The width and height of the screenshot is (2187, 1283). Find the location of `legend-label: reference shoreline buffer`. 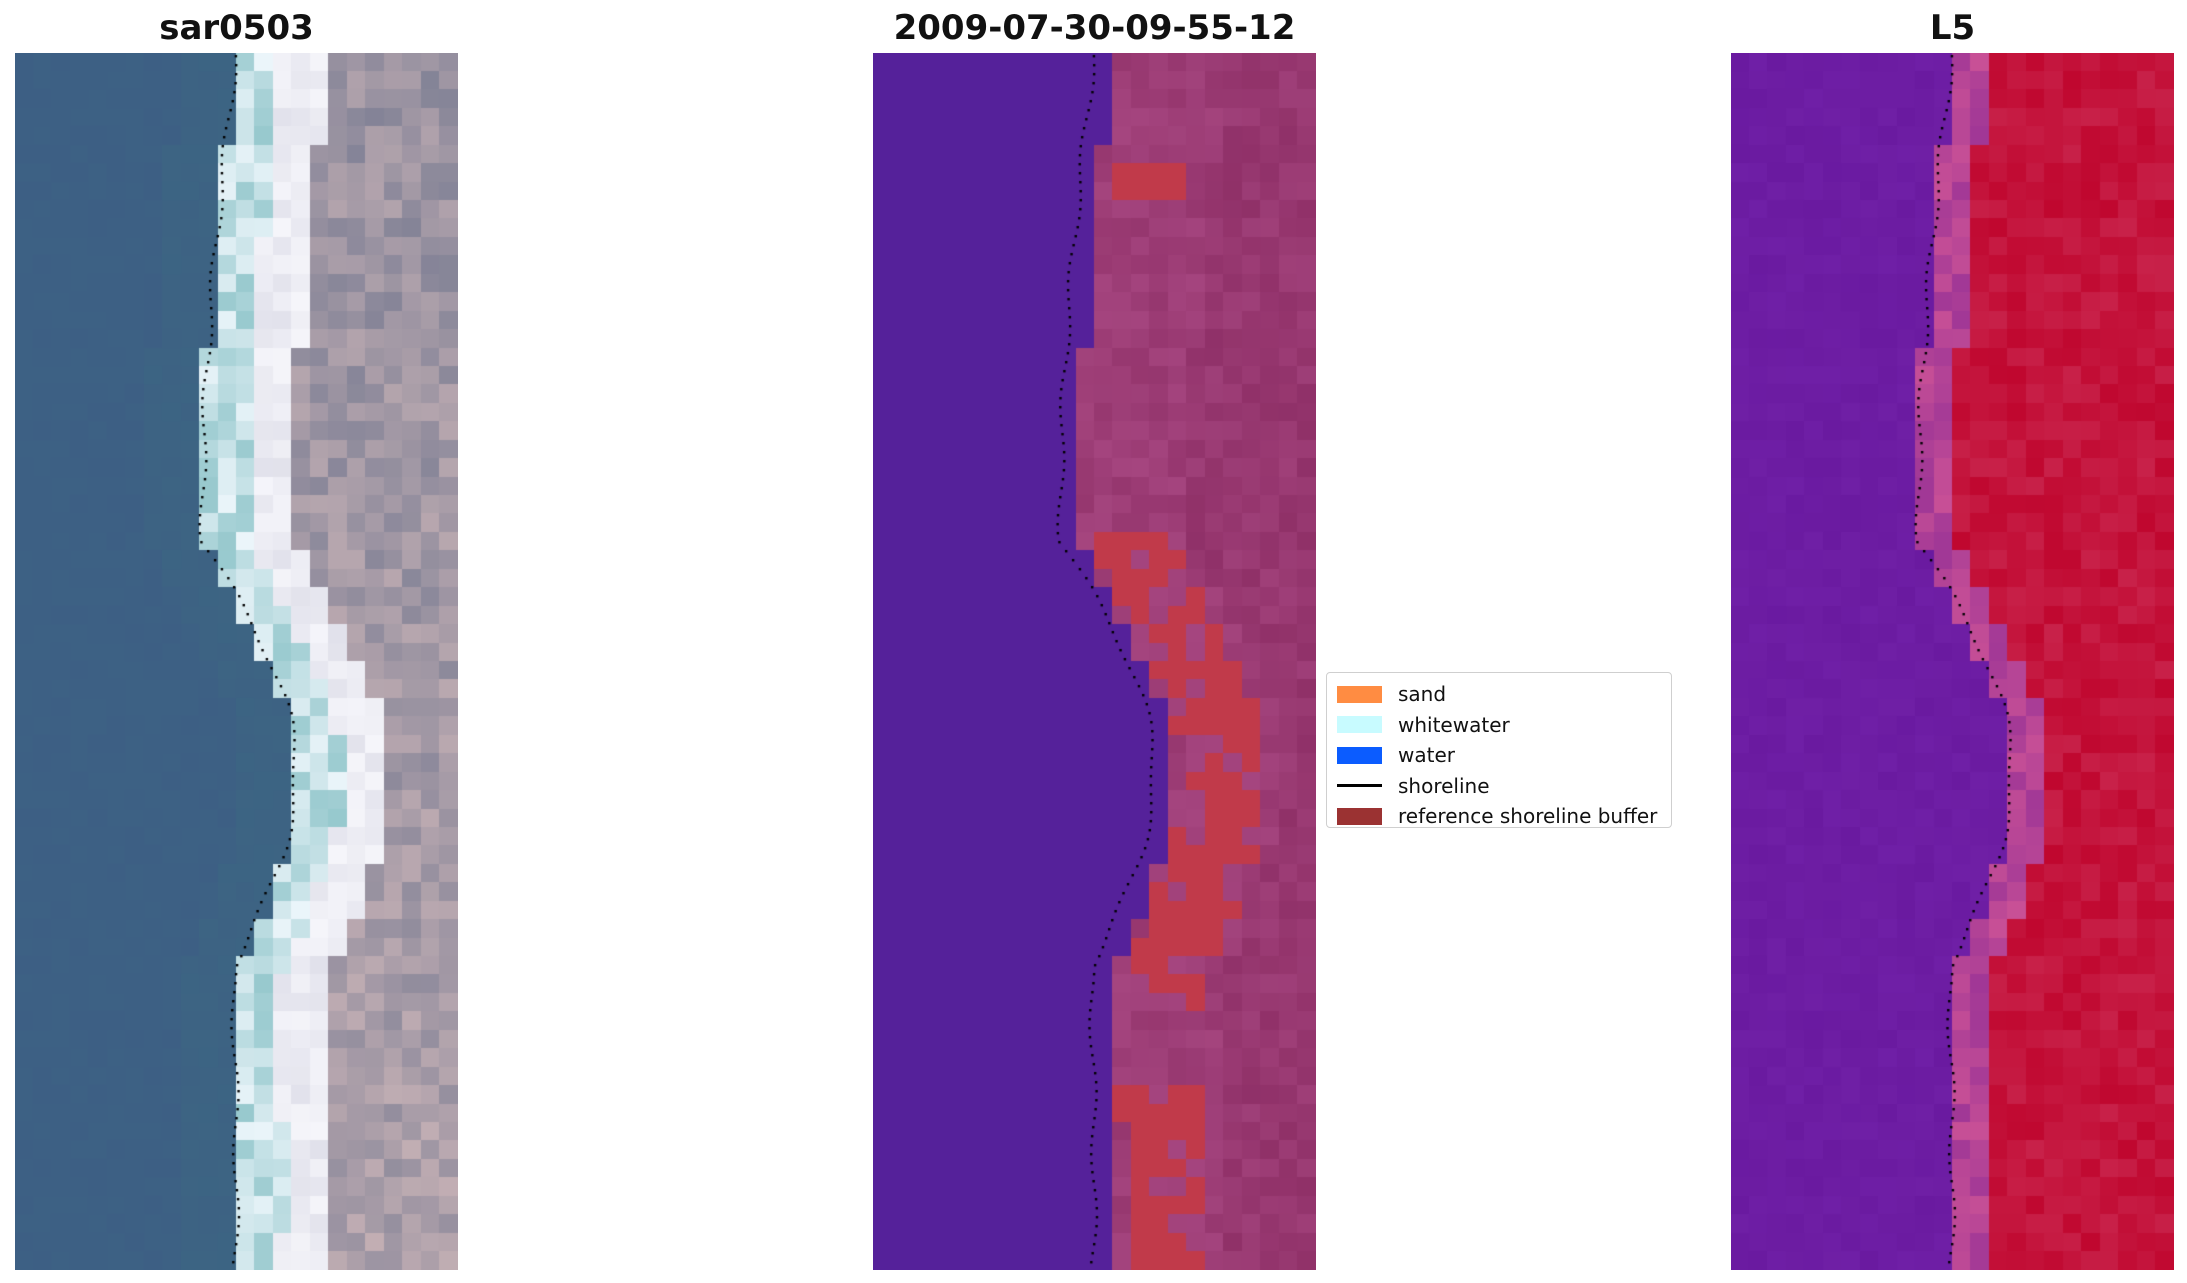

legend-label: reference shoreline buffer is located at coordinates (1528, 816).